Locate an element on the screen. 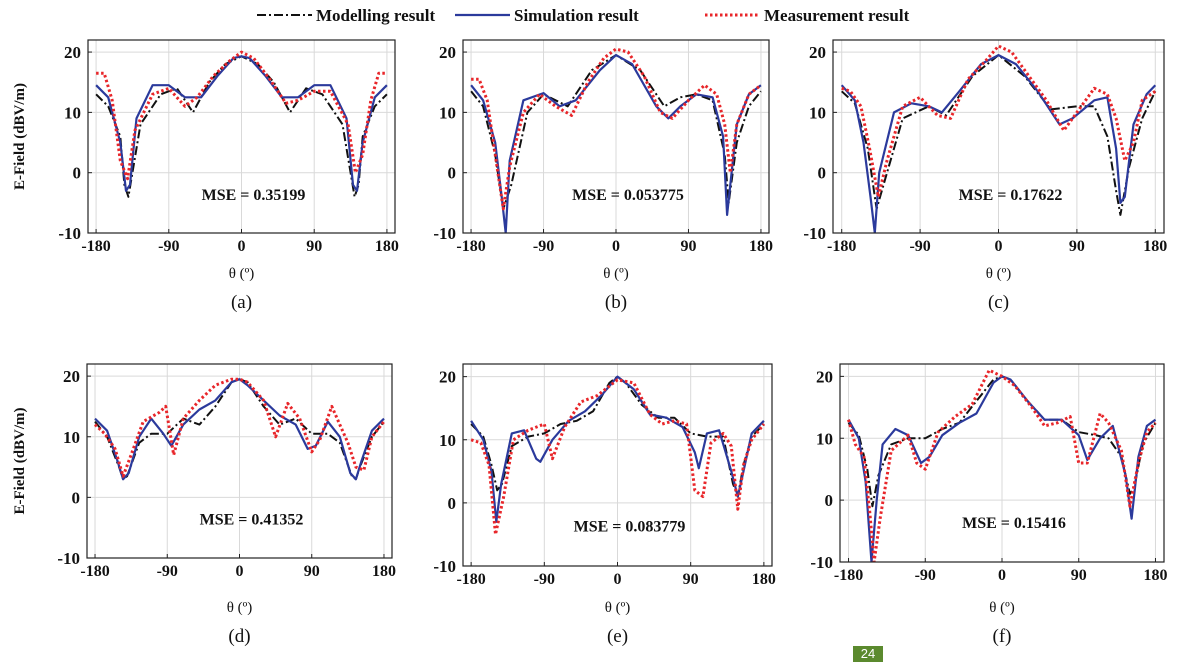  panel-caption: (a) is located at coordinates (241, 302).